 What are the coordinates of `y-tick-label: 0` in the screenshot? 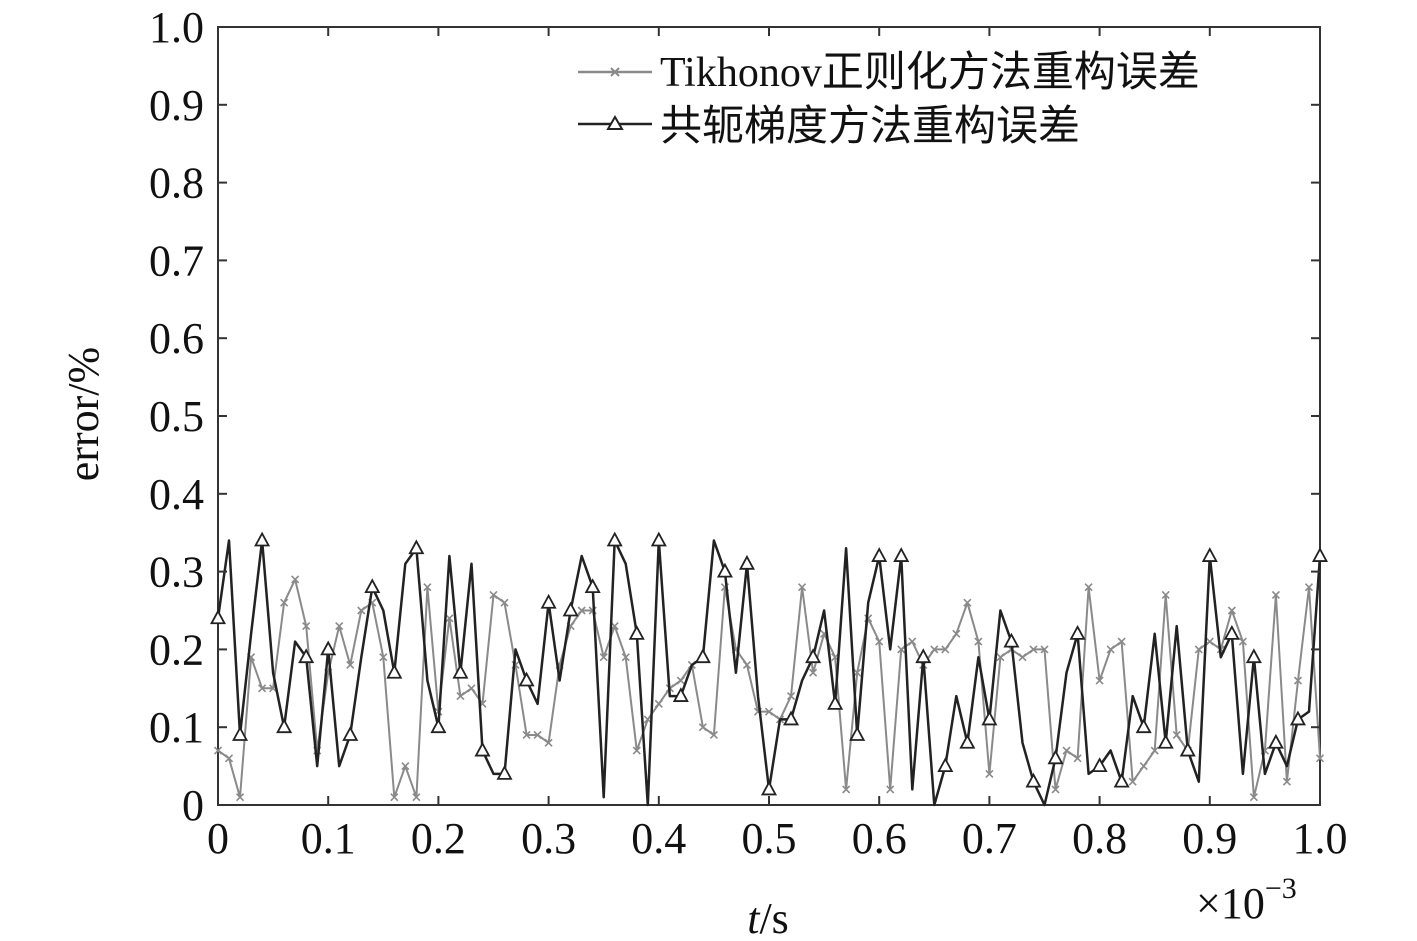 It's located at (193, 805).